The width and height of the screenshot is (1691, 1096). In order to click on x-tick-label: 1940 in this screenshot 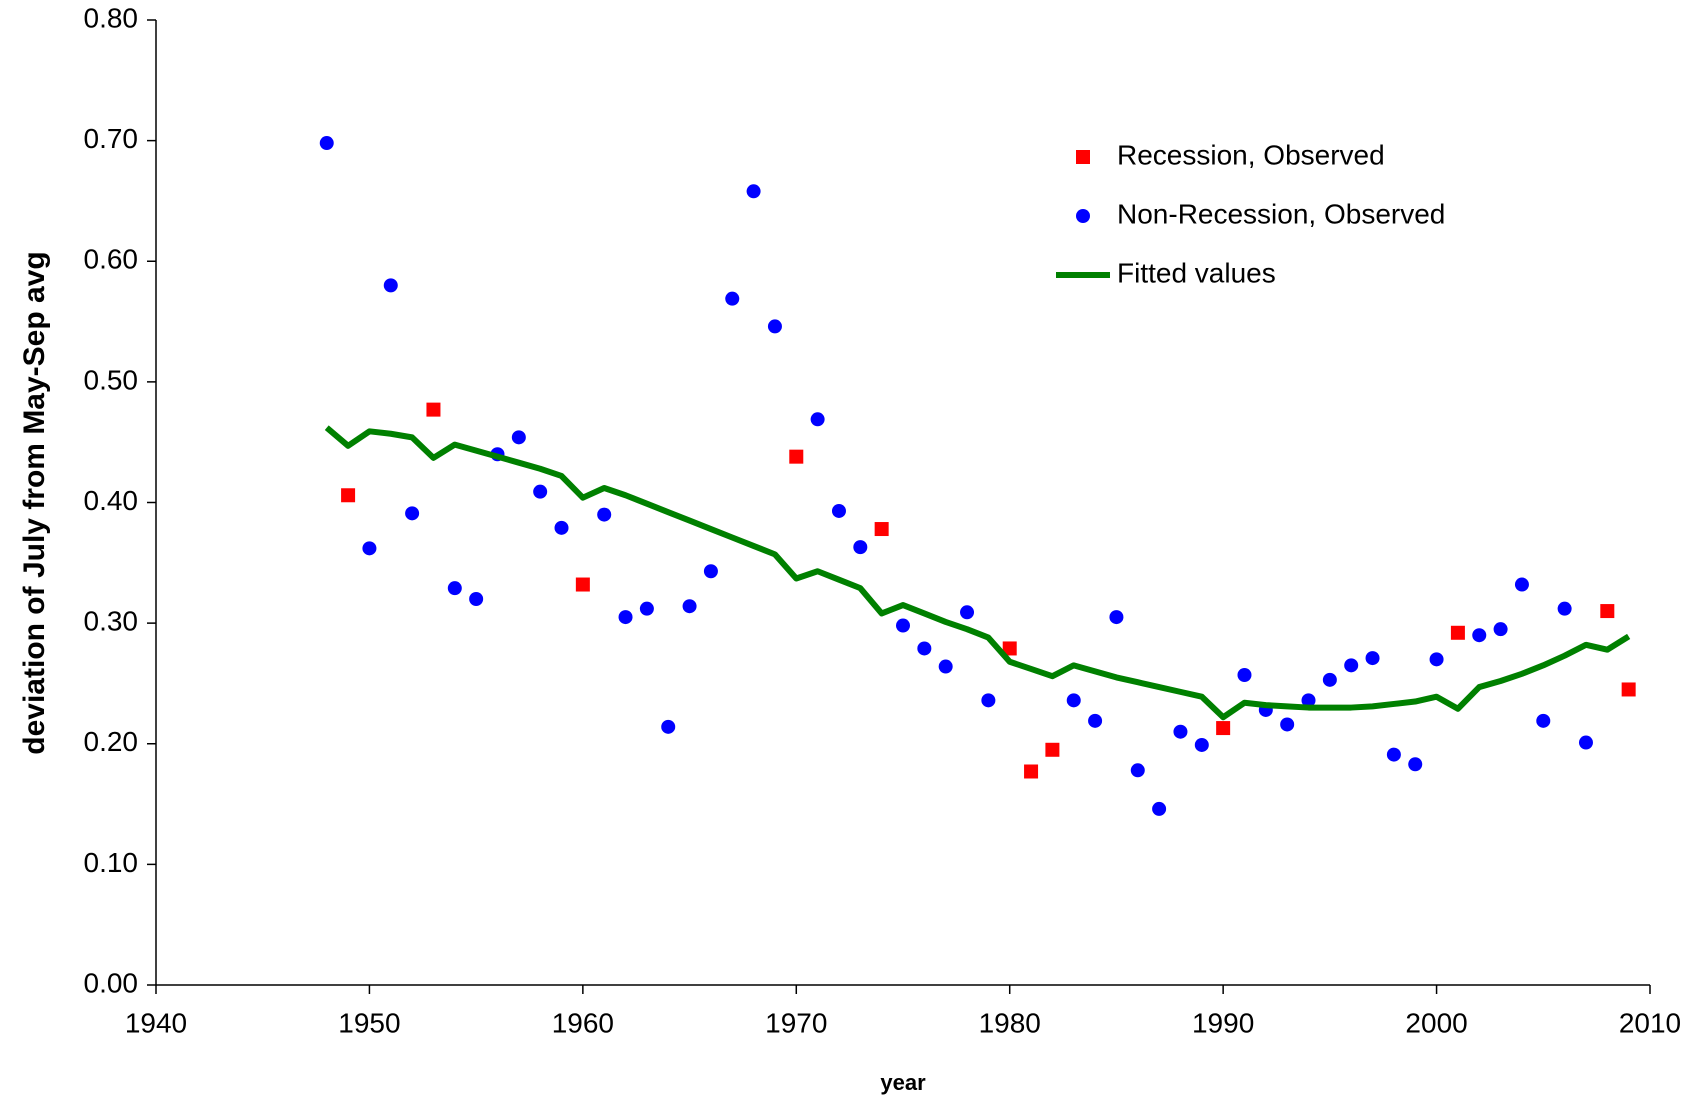, I will do `click(156, 1022)`.